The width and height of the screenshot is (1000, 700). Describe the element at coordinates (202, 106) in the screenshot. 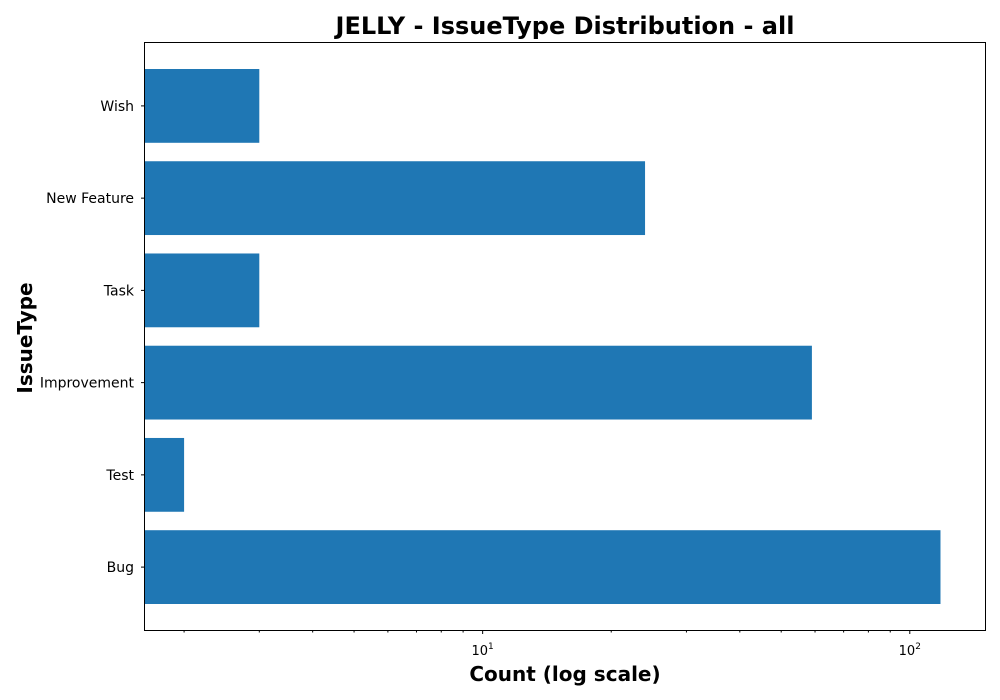

I see `bar-wish` at that location.